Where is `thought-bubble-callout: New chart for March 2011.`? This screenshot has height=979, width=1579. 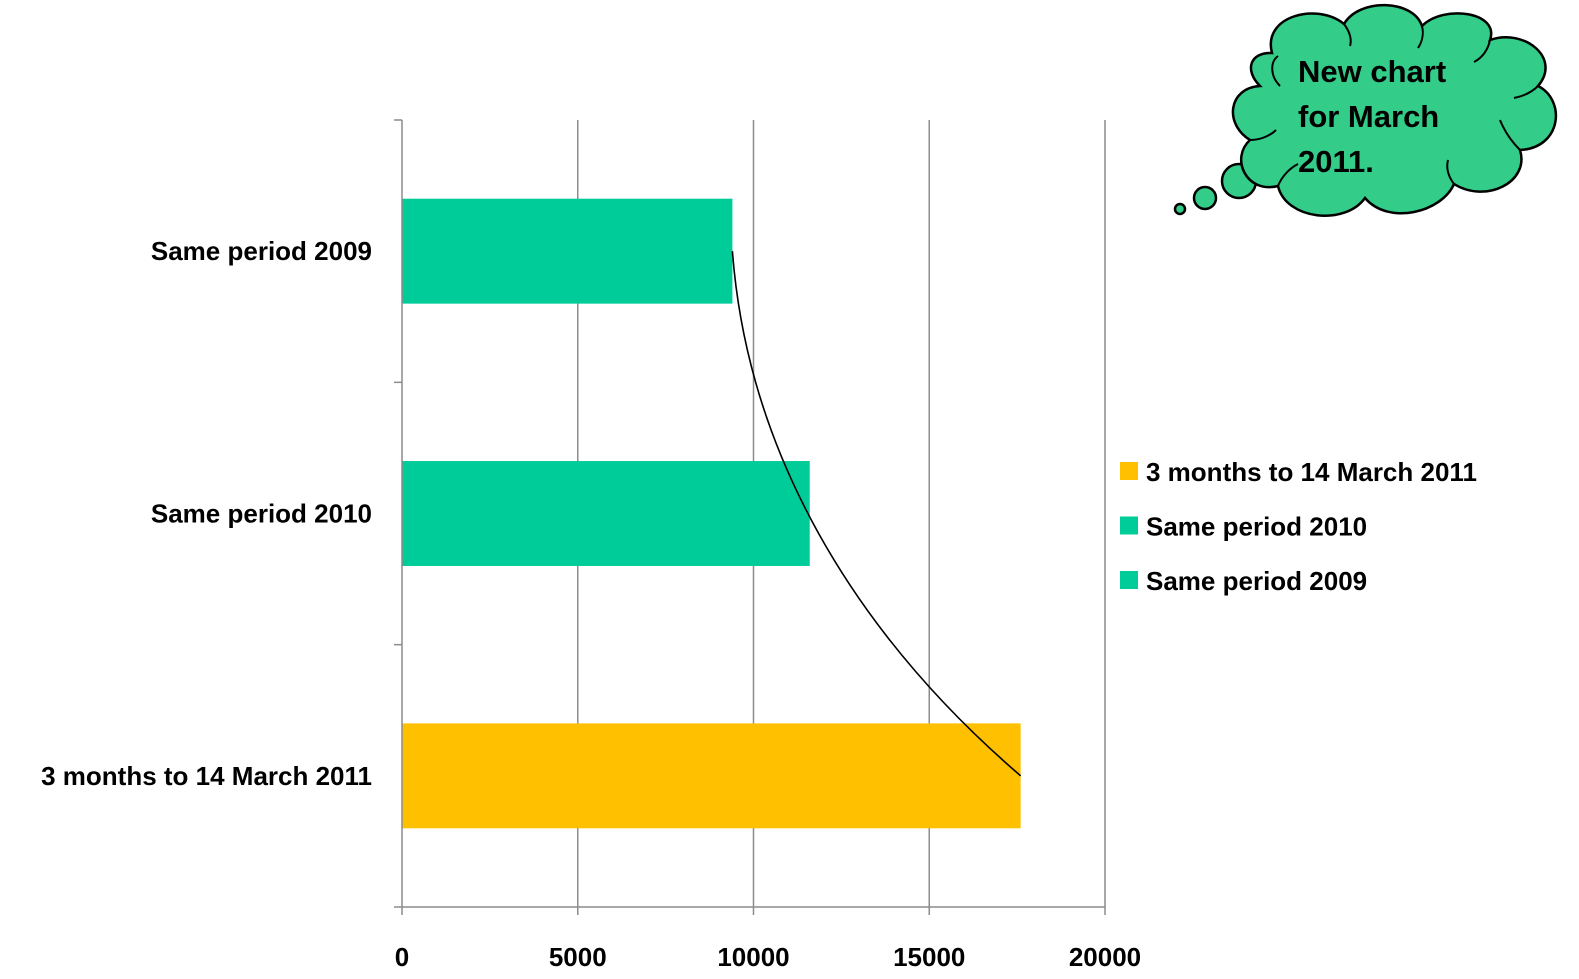
thought-bubble-callout: New chart for March 2011. is located at coordinates (1365, 110).